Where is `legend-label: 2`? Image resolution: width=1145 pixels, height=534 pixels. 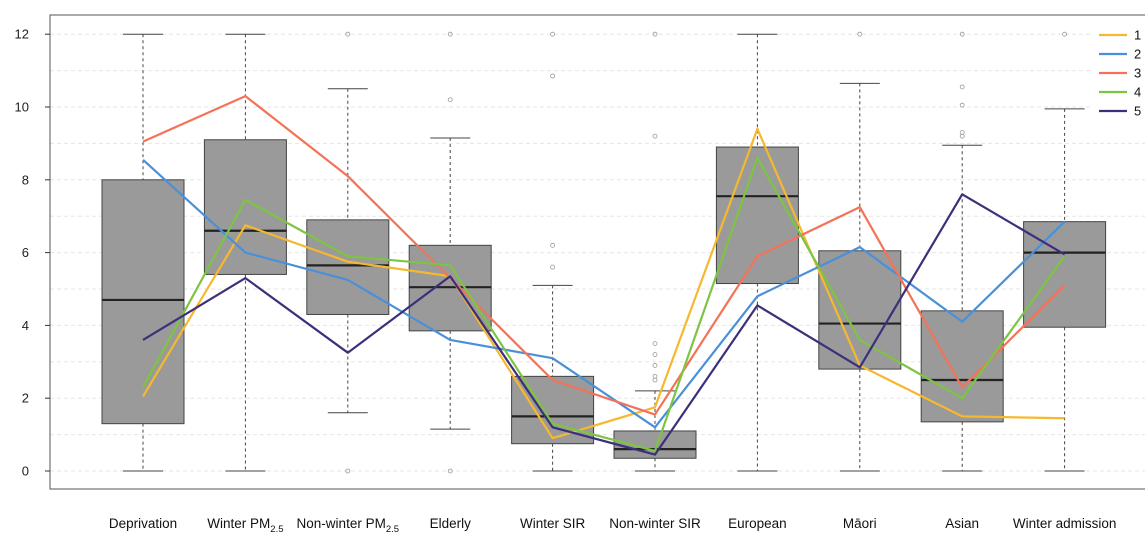 legend-label: 2 is located at coordinates (1137, 54).